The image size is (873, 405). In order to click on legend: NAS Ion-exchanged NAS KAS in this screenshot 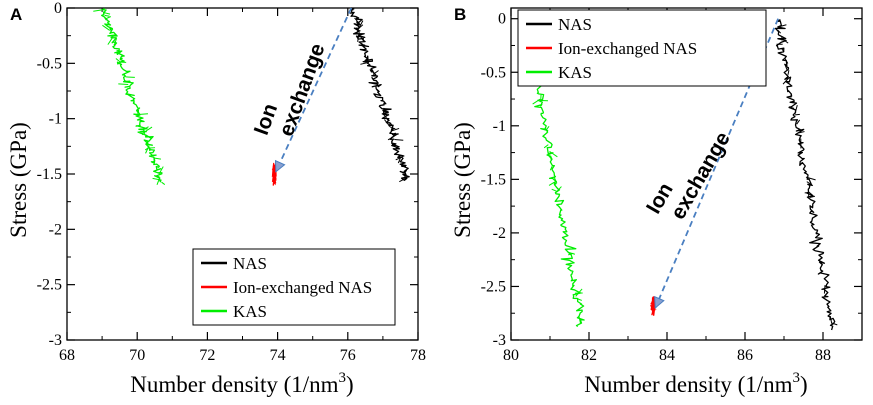, I will do `click(294, 287)`.